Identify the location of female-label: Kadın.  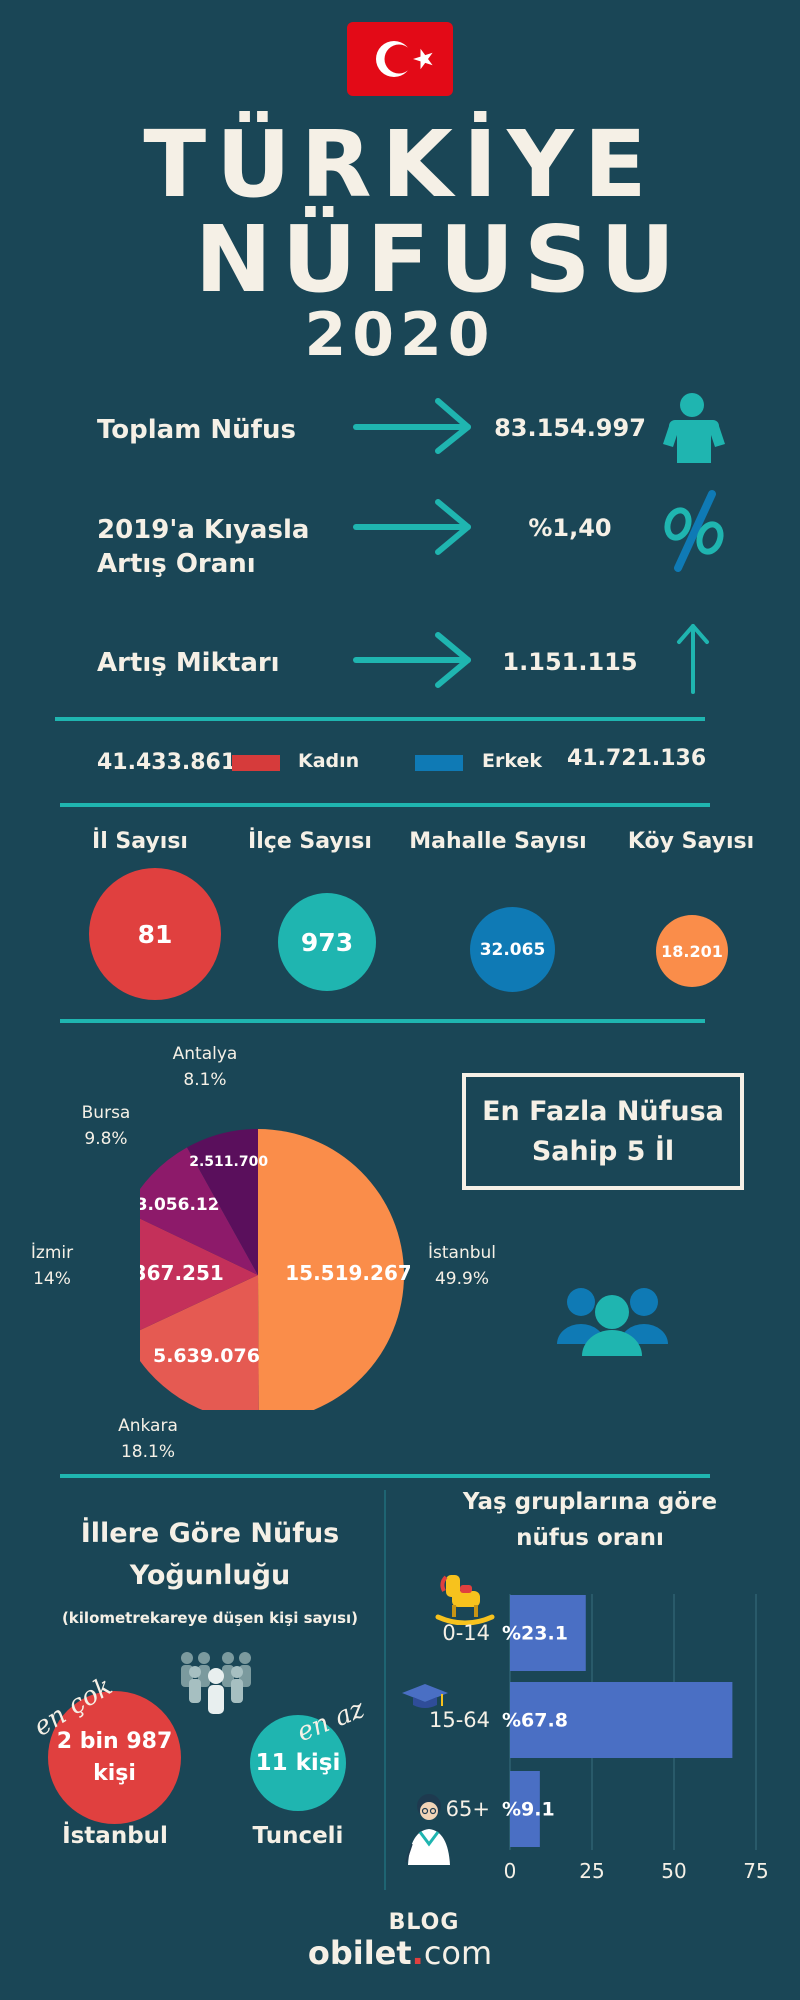
(329, 761).